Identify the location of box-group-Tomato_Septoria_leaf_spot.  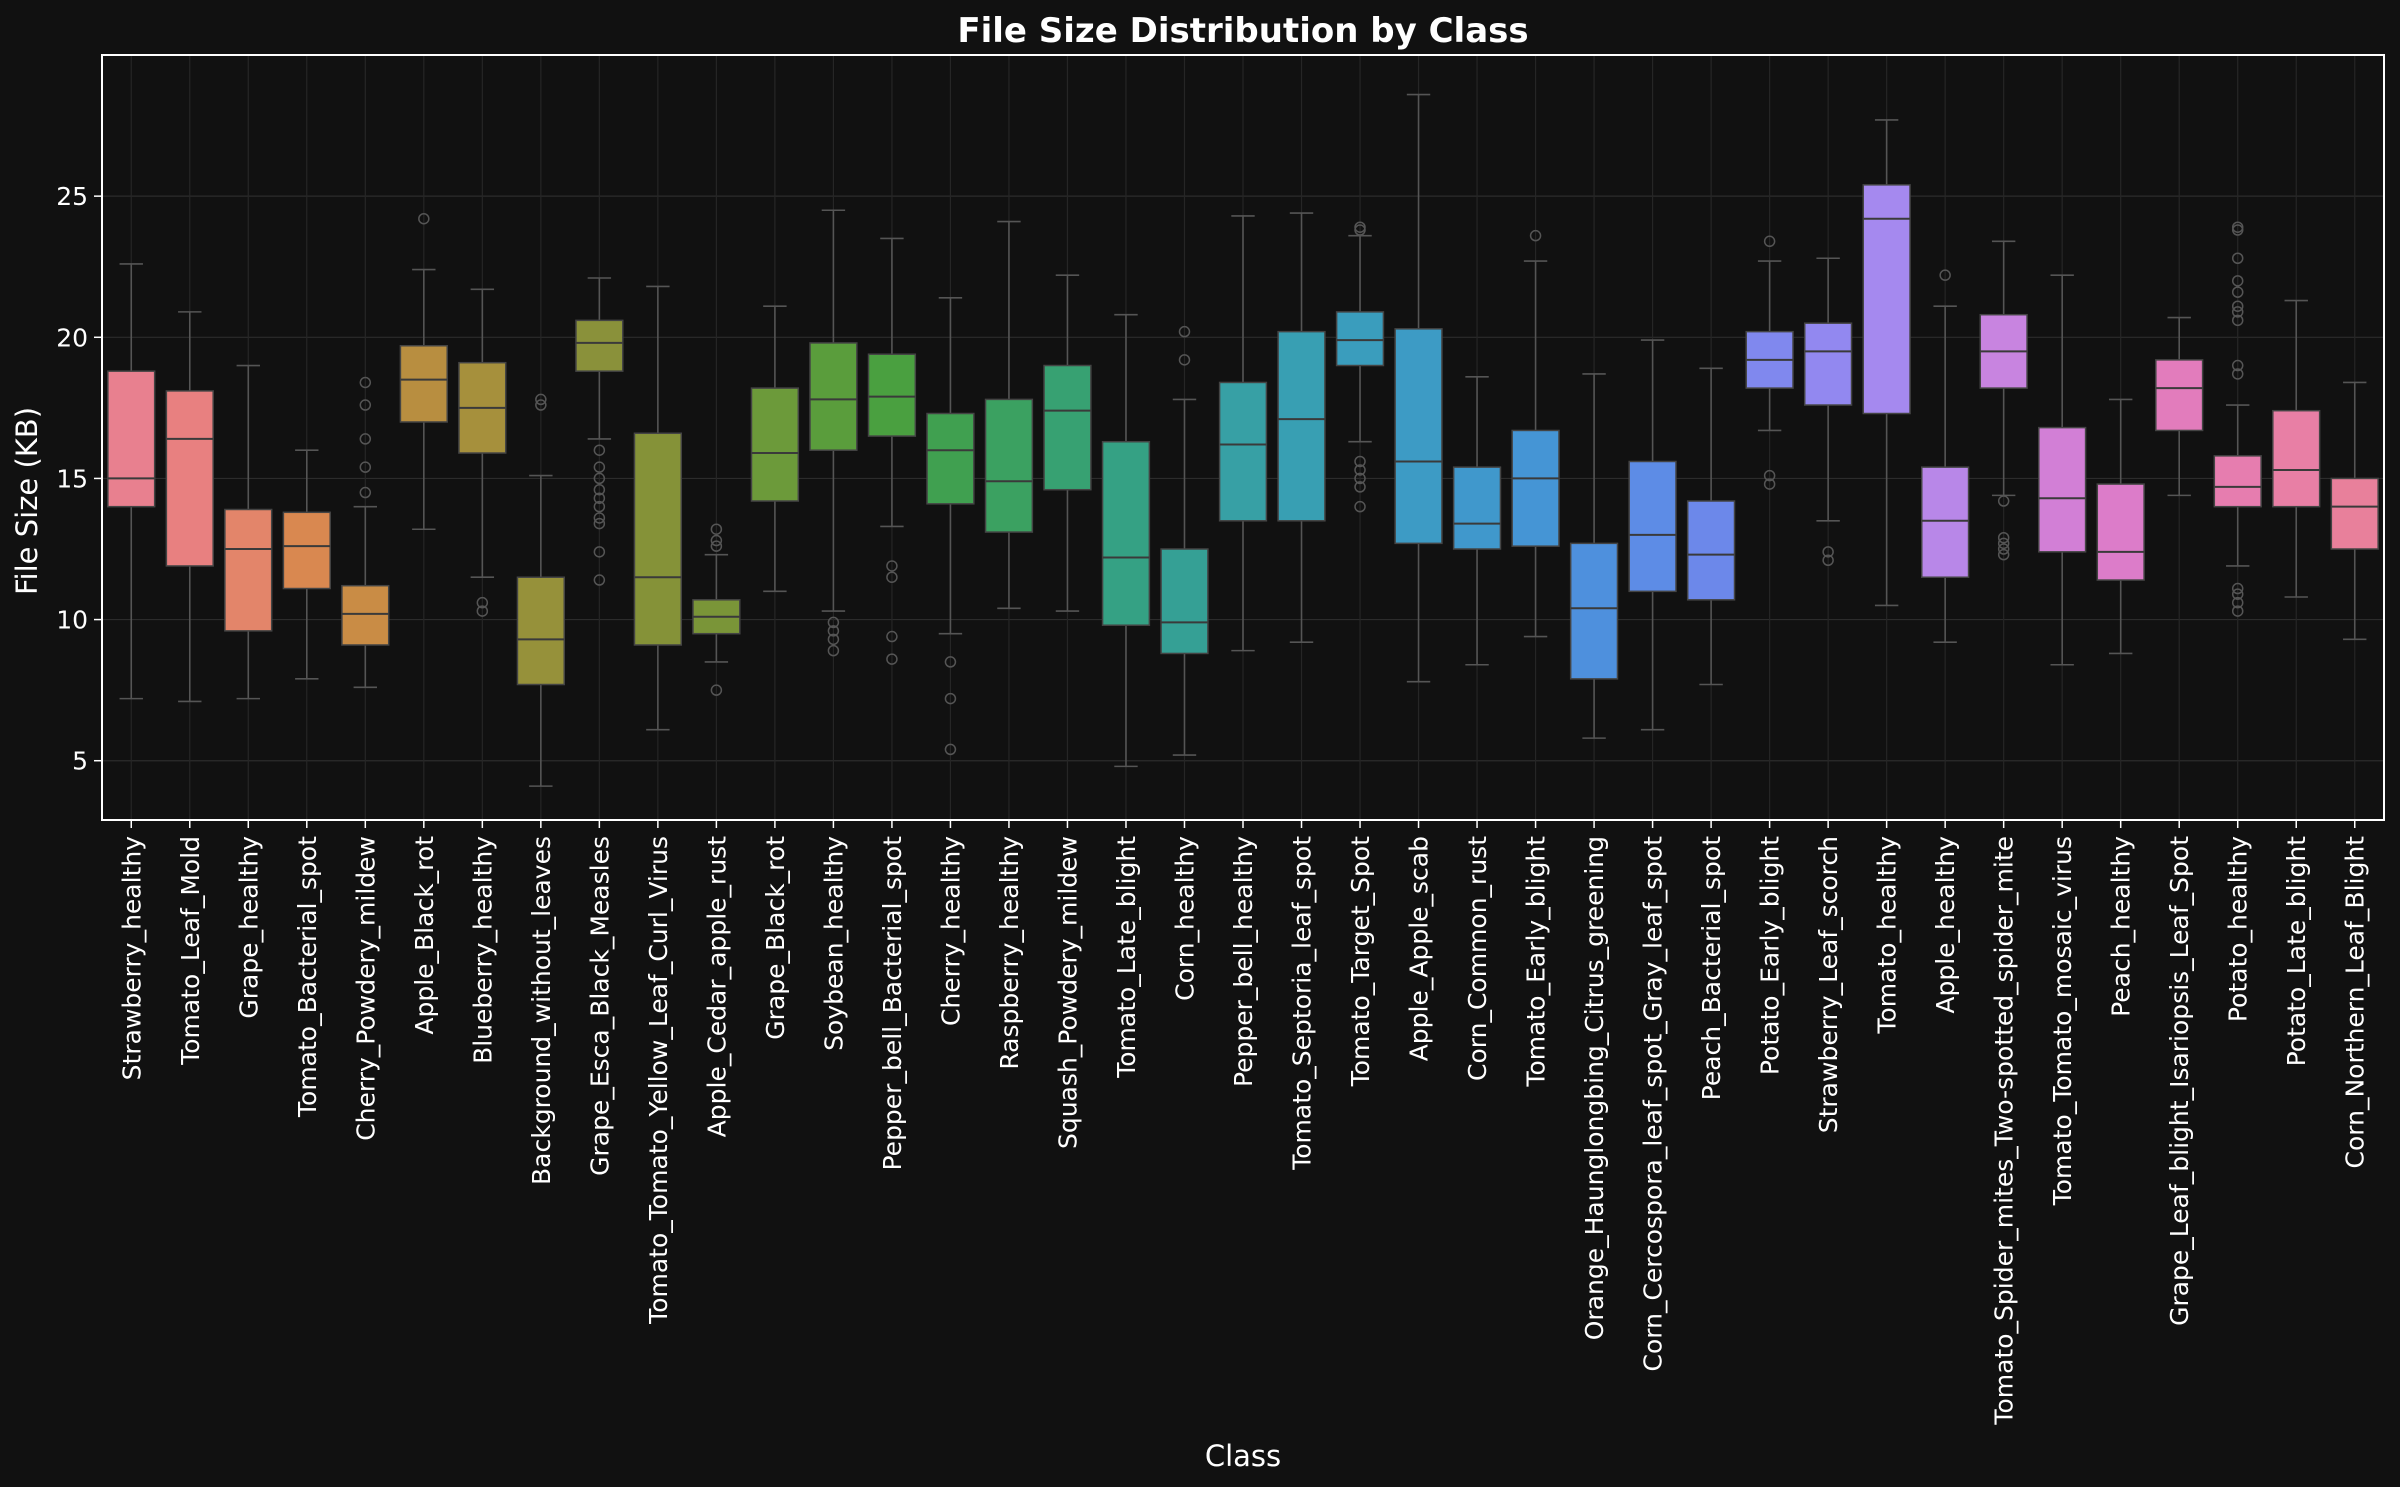
(1301, 427).